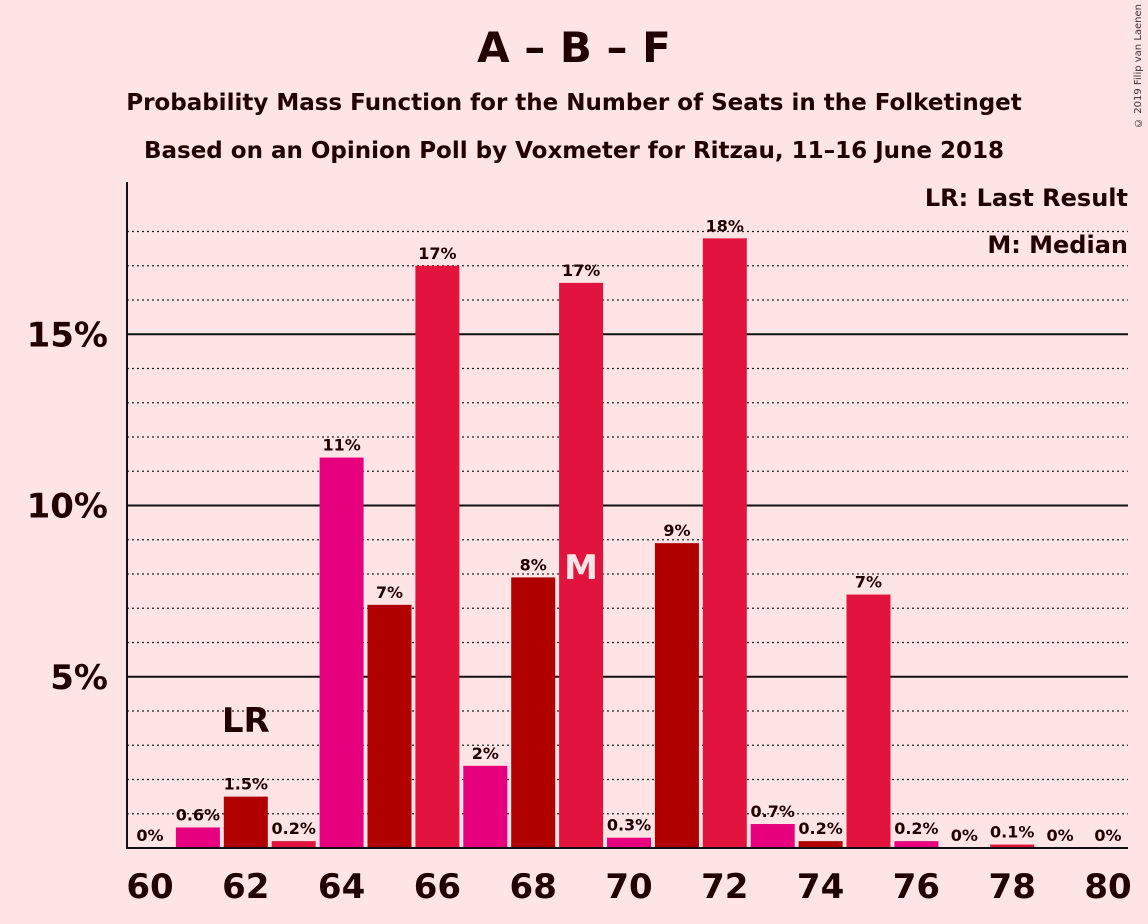  What do you see at coordinates (574, 47) in the screenshot?
I see `chart-title: A – B – F` at bounding box center [574, 47].